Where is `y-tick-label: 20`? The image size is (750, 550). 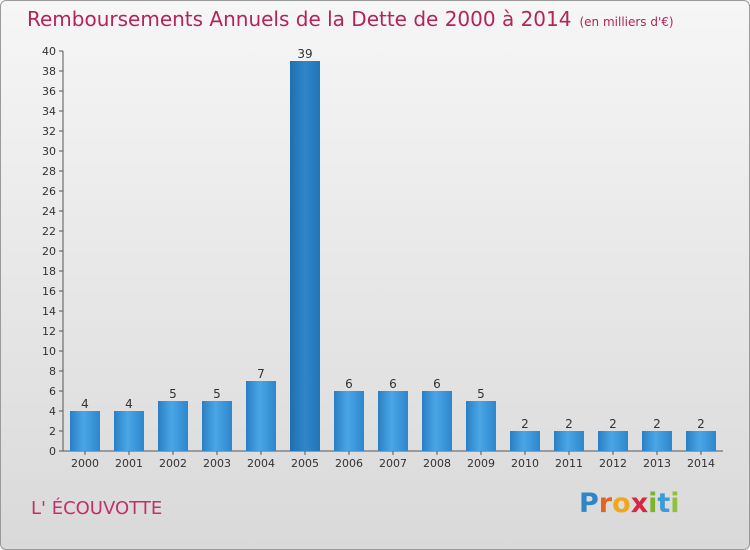 y-tick-label: 20 is located at coordinates (49, 251).